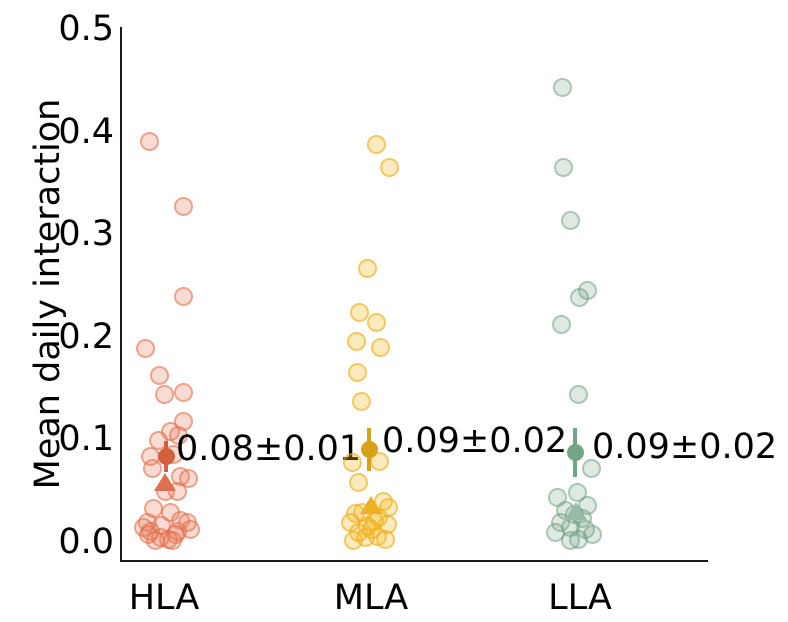  What do you see at coordinates (86, 234) in the screenshot?
I see `y-tick-label: 0.3` at bounding box center [86, 234].